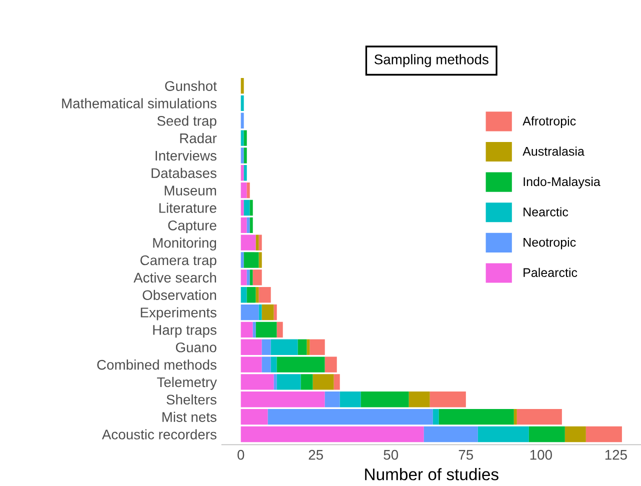 The height and width of the screenshot is (486, 641). What do you see at coordinates (616, 455) in the screenshot?
I see `x-tick-label: 125` at bounding box center [616, 455].